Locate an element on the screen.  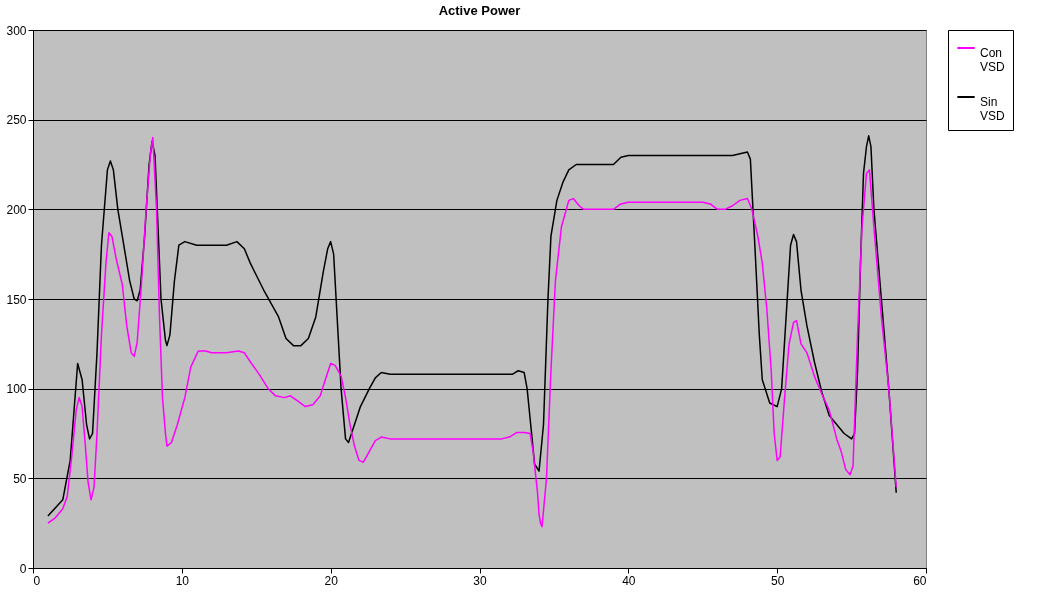
y-tick-label: 150 is located at coordinates (16, 299).